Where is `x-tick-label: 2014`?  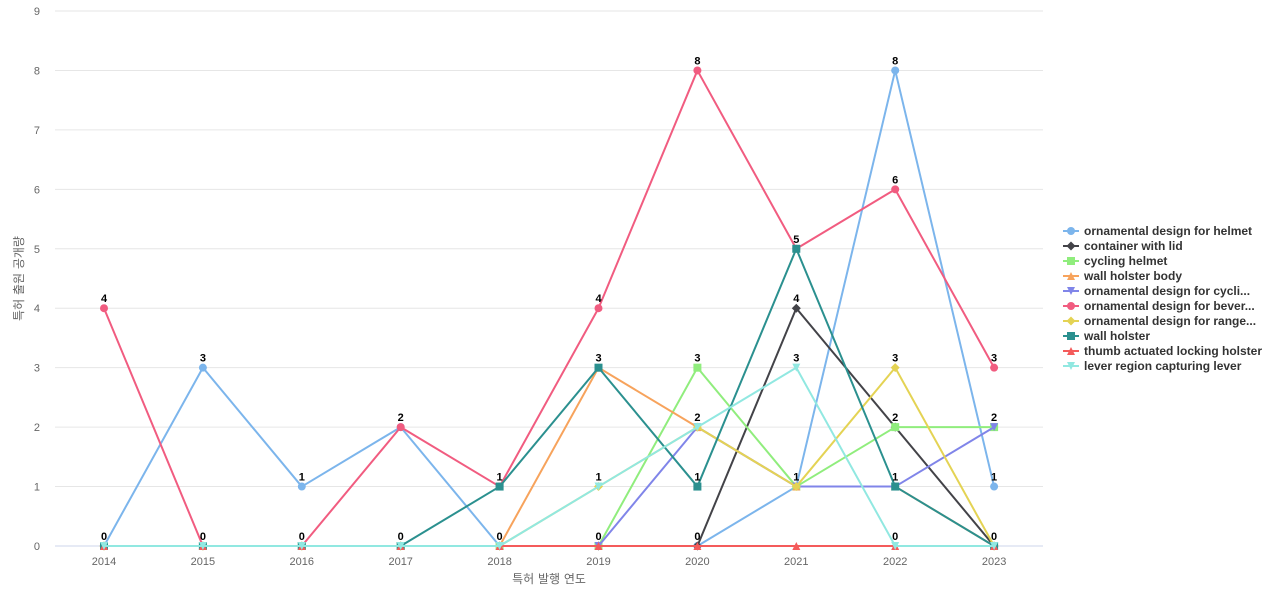 x-tick-label: 2014 is located at coordinates (104, 562).